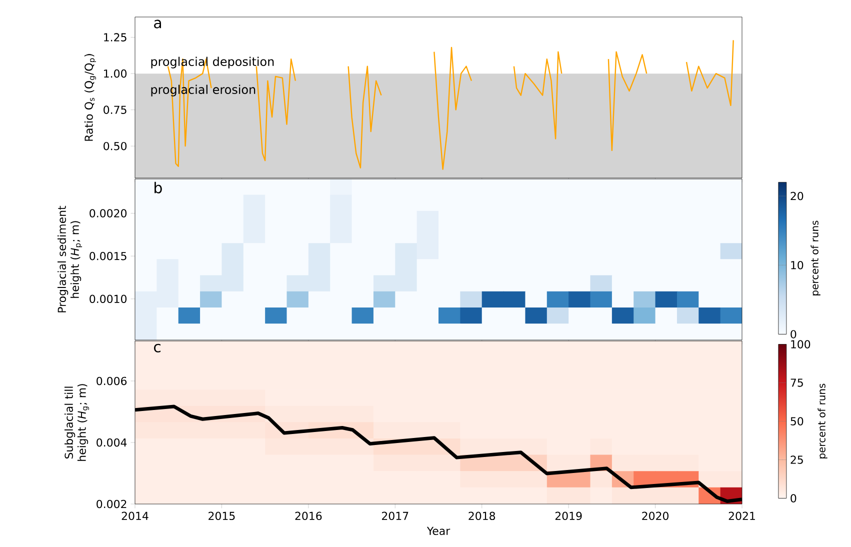  I want to click on x-tick-label: 2015, so click(221, 516).